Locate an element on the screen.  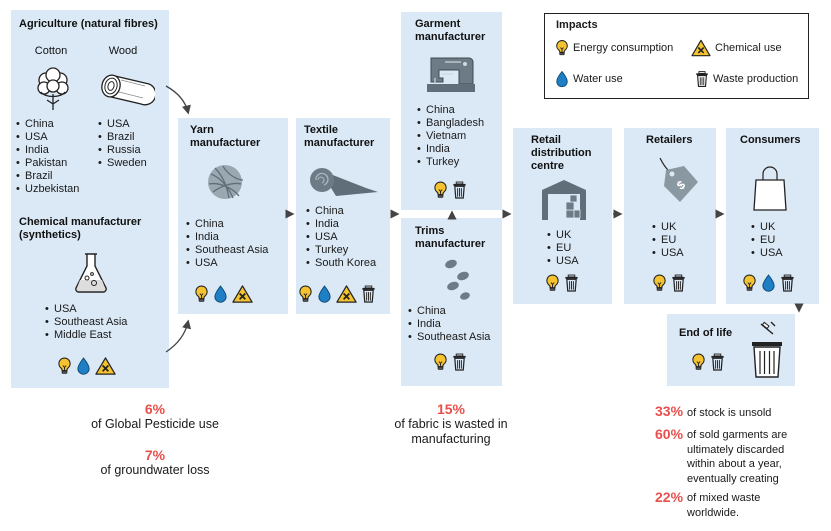
legend-chemical-label: Chemical use is located at coordinates (748, 48).